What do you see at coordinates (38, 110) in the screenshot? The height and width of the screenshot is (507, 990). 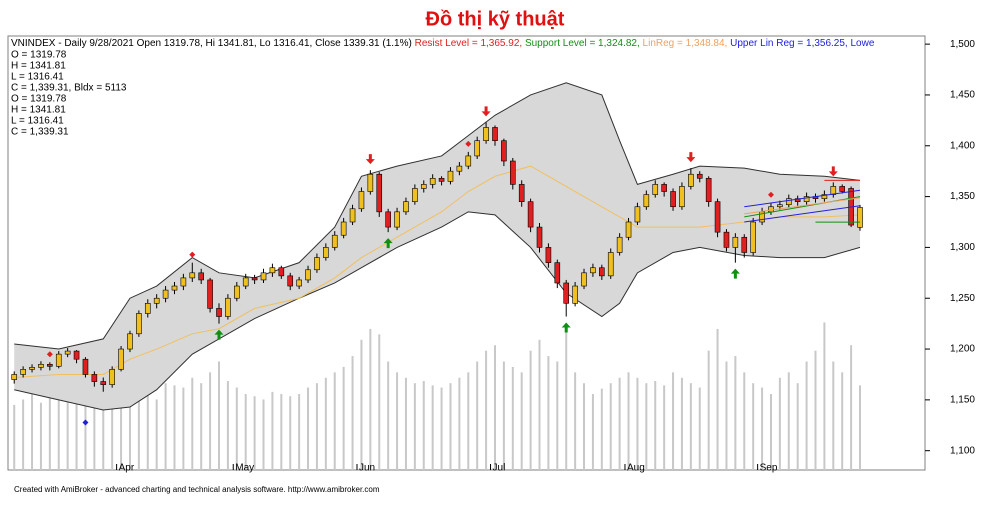 I see `info-line: H = 1341.81` at bounding box center [38, 110].